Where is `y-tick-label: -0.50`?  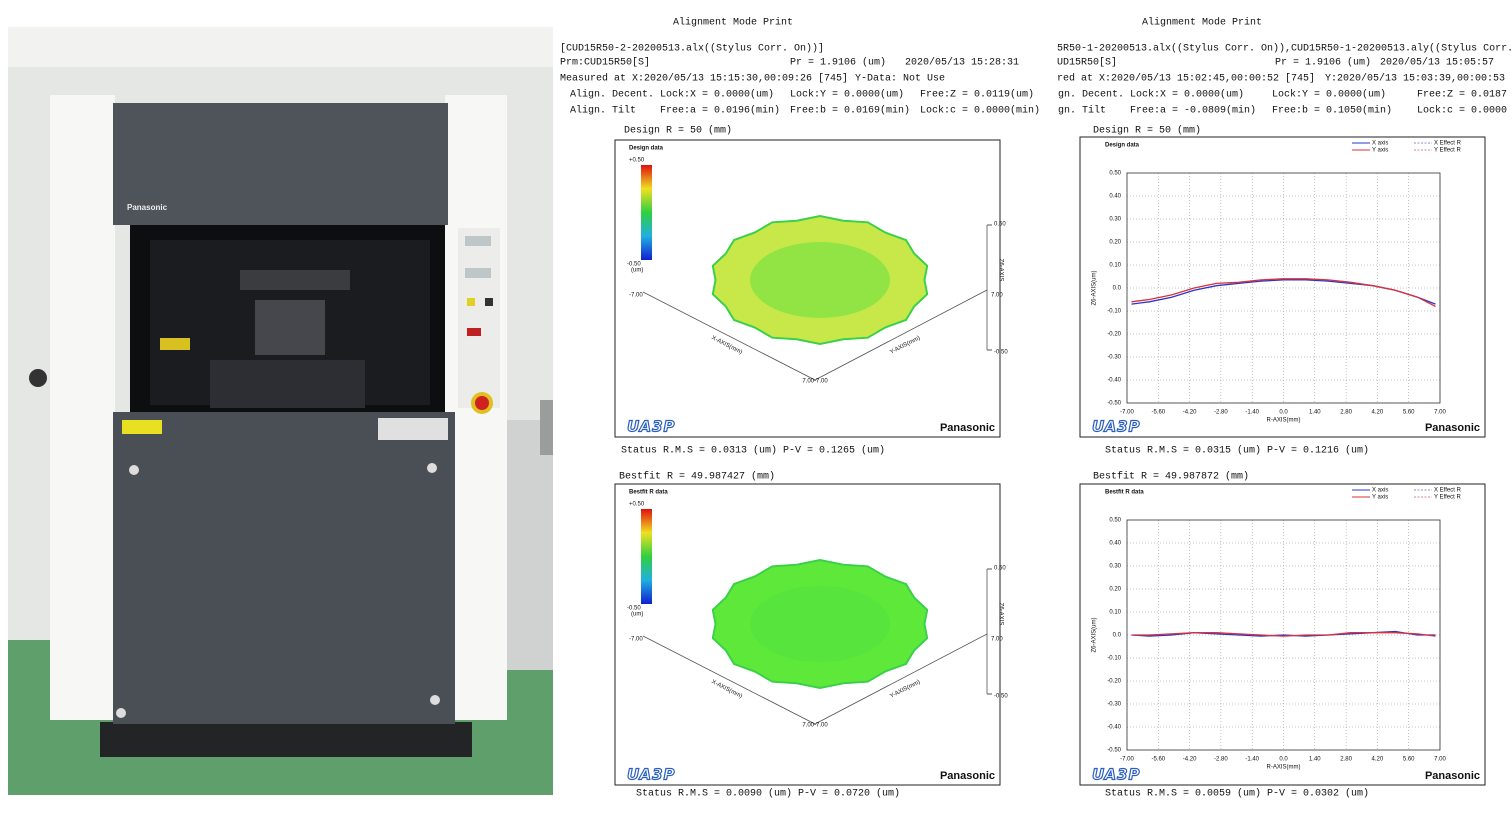 y-tick-label: -0.50 is located at coordinates (1114, 404).